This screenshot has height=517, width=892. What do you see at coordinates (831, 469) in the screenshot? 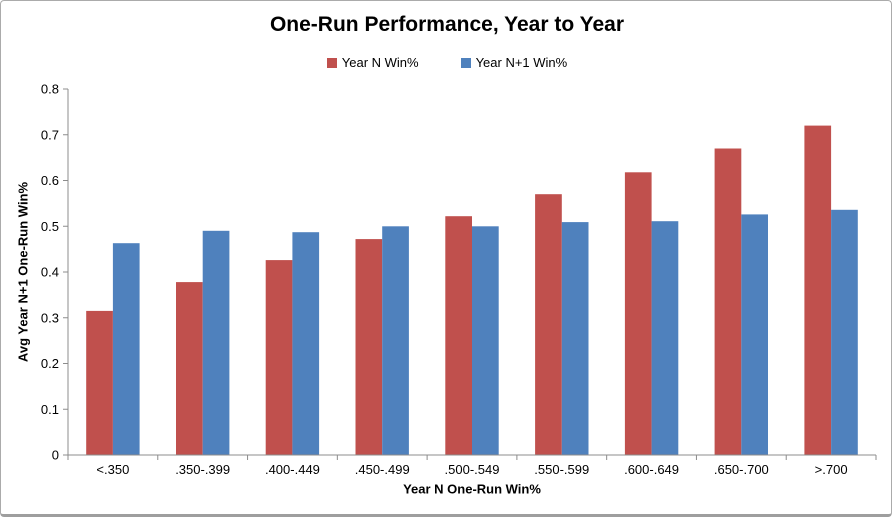
I see `x-tick-label: >.700` at bounding box center [831, 469].